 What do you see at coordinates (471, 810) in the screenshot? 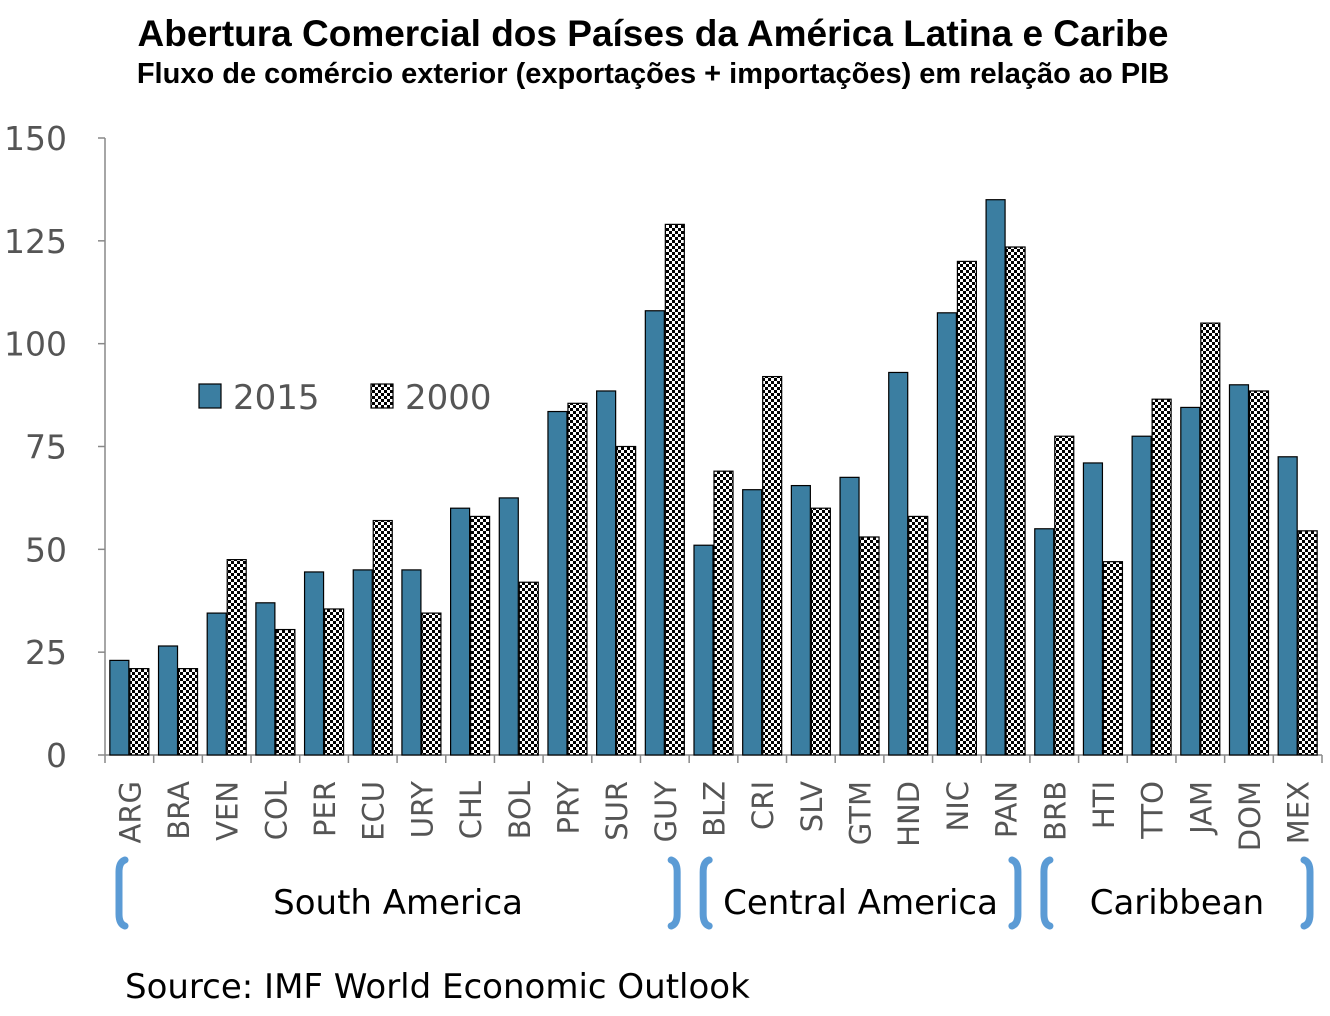
I see `x-tick-label: CHL` at bounding box center [471, 810].